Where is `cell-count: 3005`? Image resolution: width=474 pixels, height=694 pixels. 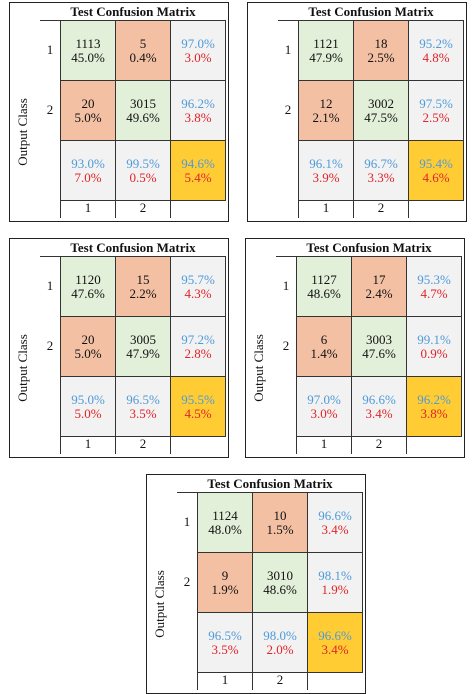
cell-count: 3005 is located at coordinates (143, 339).